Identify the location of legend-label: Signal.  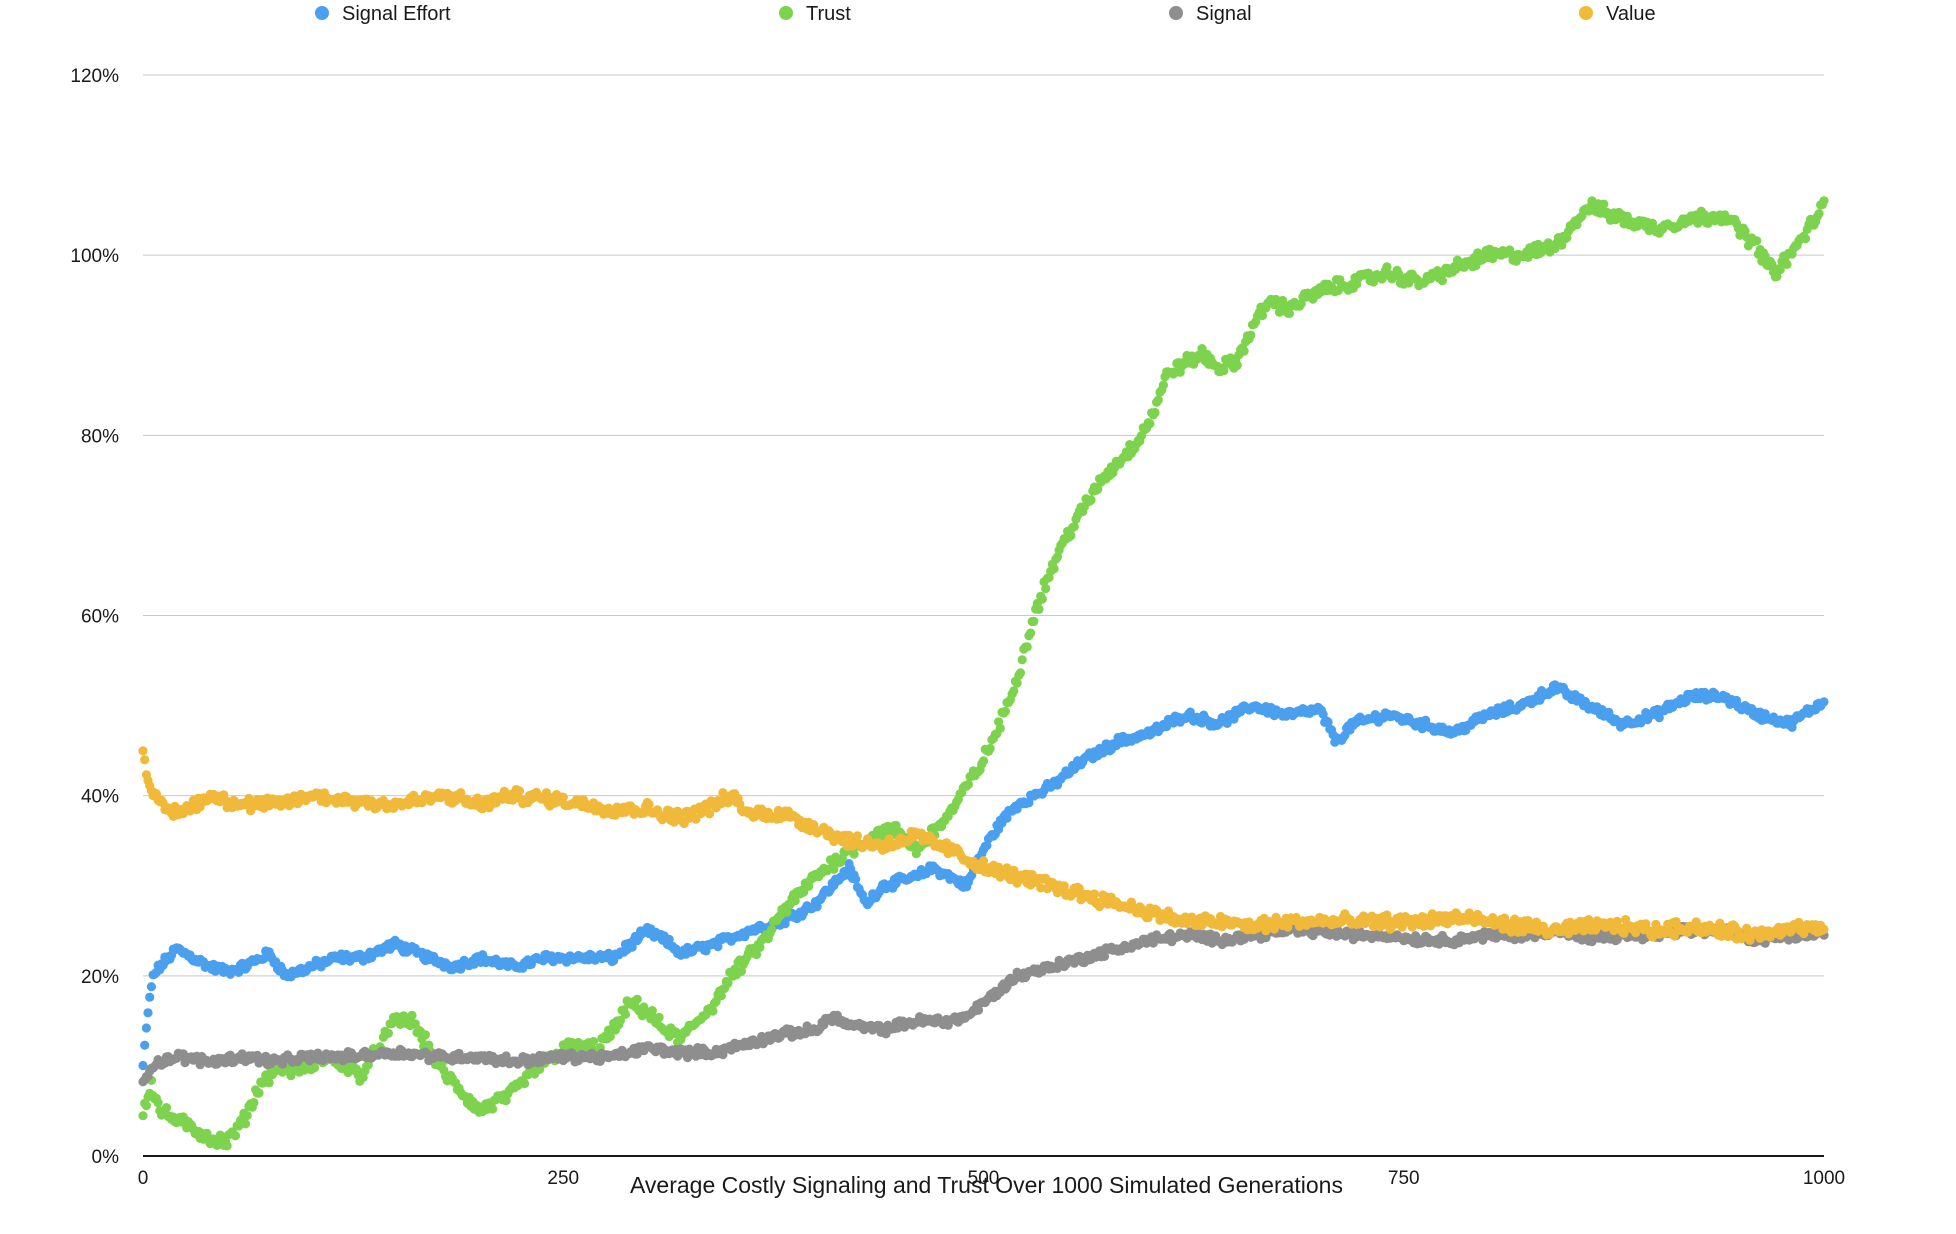
(1224, 14).